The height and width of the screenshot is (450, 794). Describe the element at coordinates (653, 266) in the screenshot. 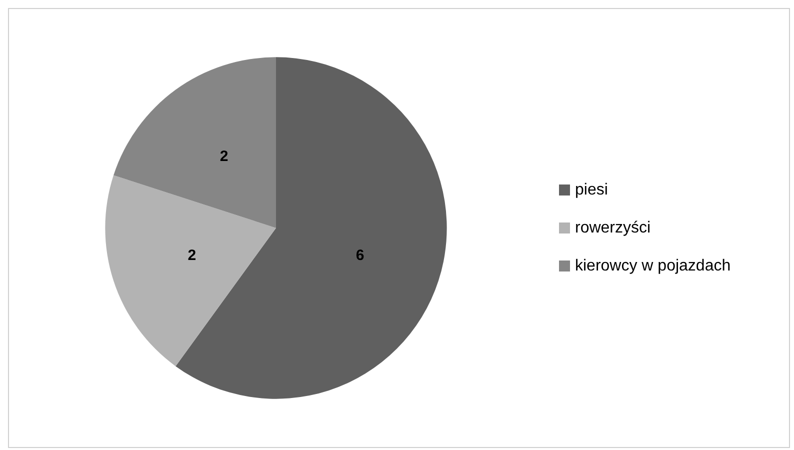

I see `legend-label: kierowcy w pojazdach` at that location.